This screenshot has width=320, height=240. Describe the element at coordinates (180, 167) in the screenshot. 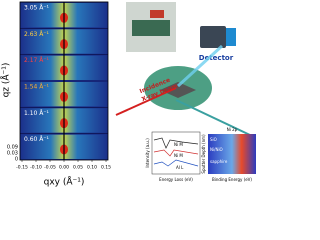

I see `trace-label: Al L` at that location.